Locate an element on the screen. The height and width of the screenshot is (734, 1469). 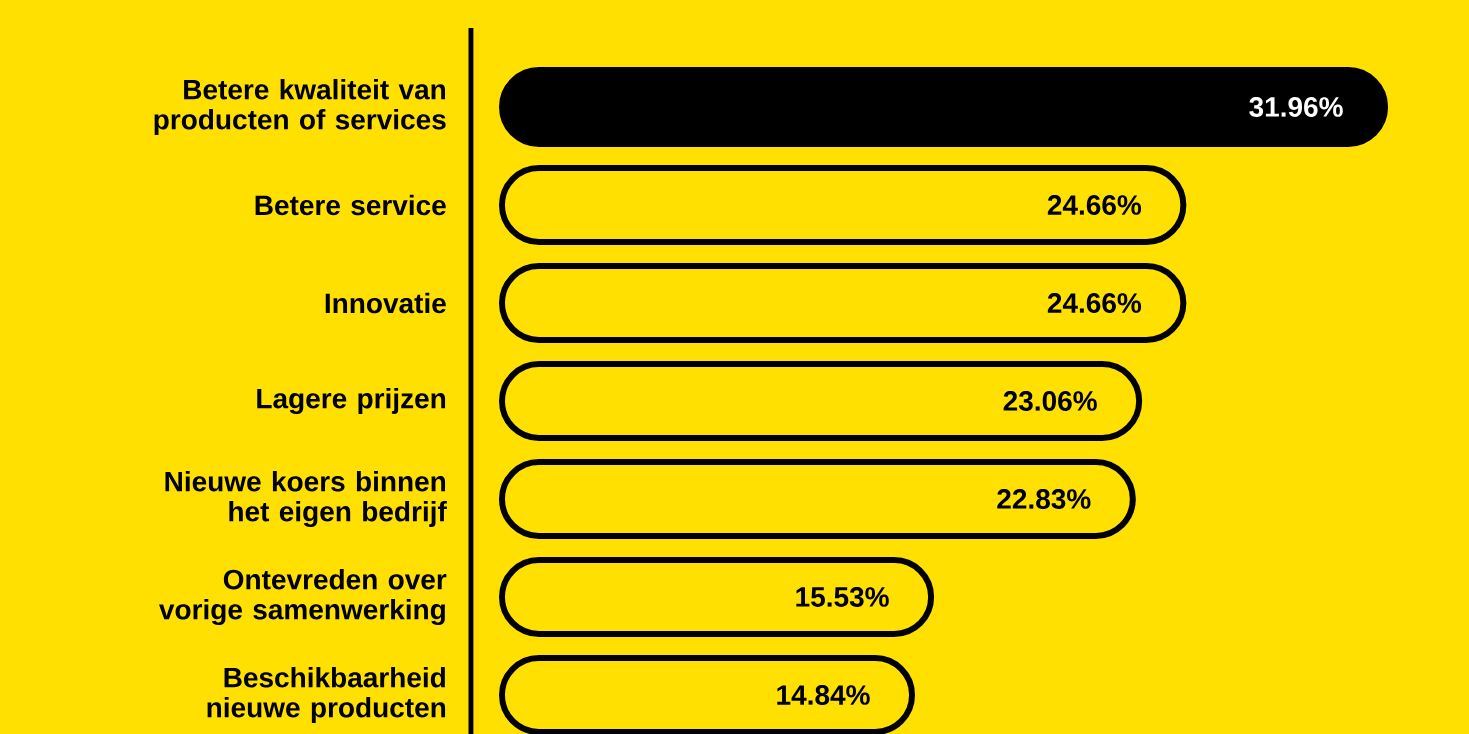
data-label: 31.96% is located at coordinates (1296, 107).